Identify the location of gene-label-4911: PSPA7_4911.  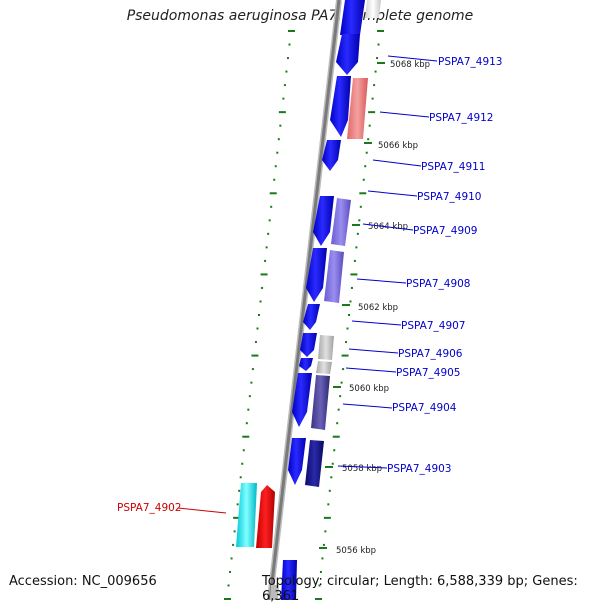
(453, 167).